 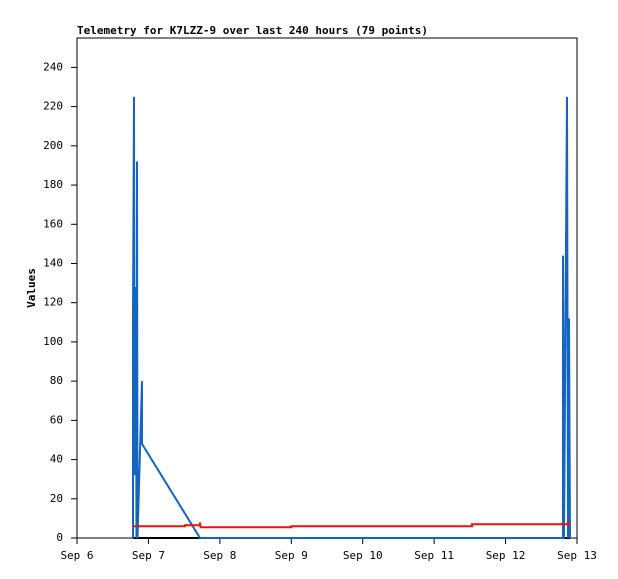 I want to click on x-tick-label: Sep 6, so click(x=76, y=555).